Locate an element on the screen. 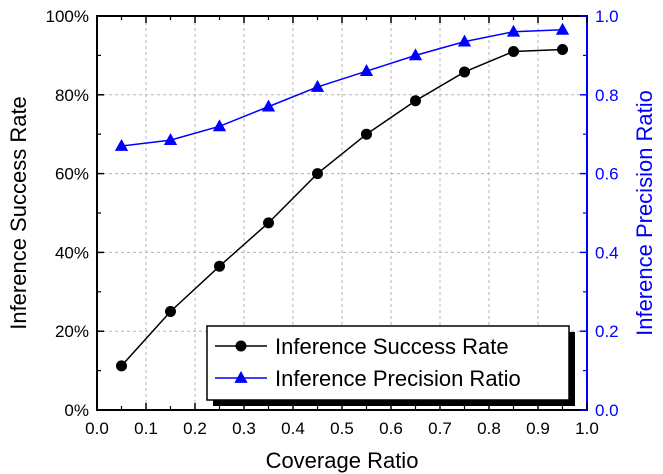 The image size is (663, 474). x-tick-label: 0.1 is located at coordinates (146, 428).